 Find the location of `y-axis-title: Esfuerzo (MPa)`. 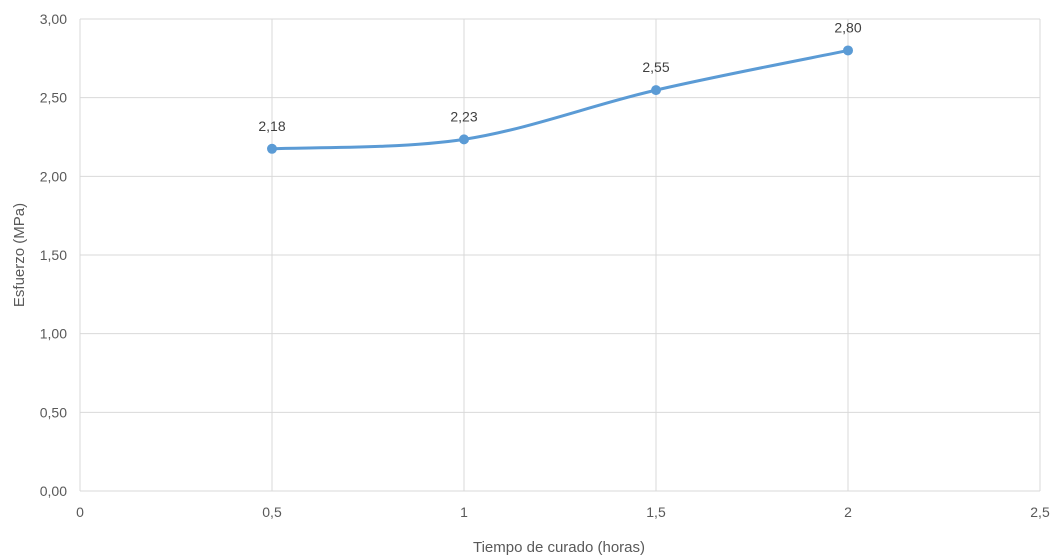

y-axis-title: Esfuerzo (MPa) is located at coordinates (19, 255).